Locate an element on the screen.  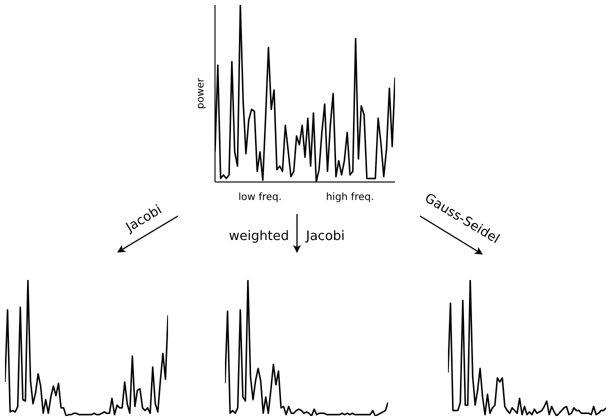
text: high freq. is located at coordinates (350, 197).